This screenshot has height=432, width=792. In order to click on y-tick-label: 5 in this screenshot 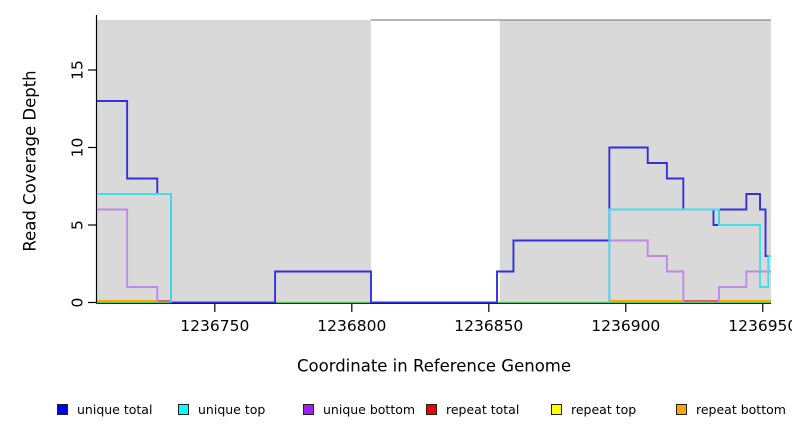, I will do `click(78, 225)`.